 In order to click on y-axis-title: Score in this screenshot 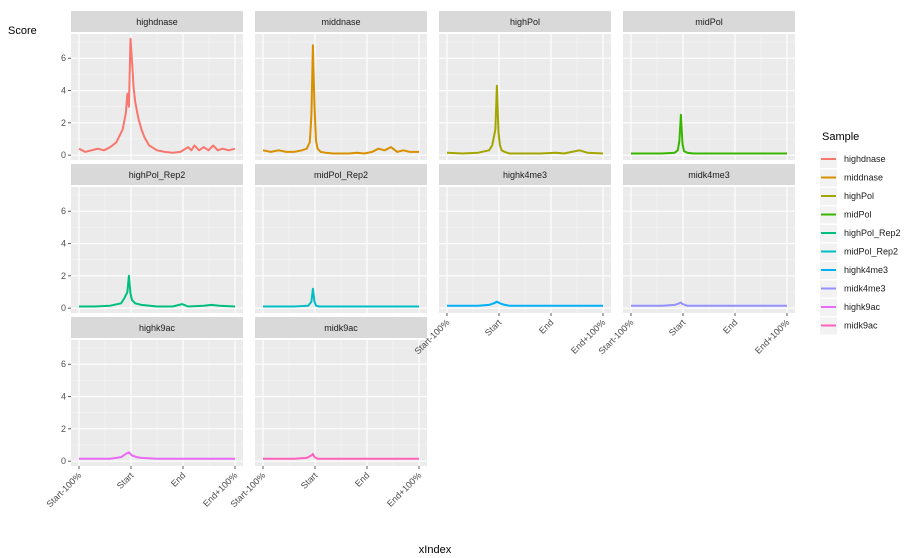, I will do `click(22, 31)`.